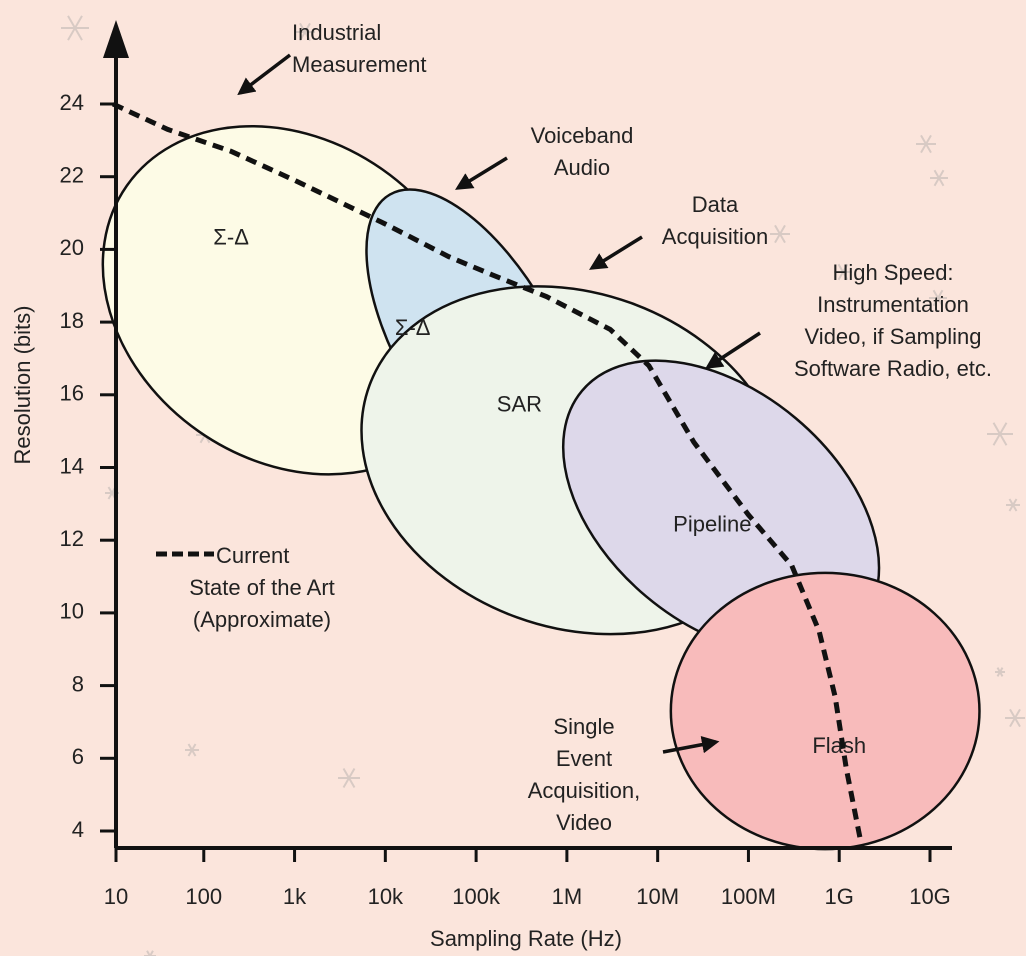 Image resolution: width=1026 pixels, height=956 pixels. I want to click on legend-line: State of the Art, so click(262, 587).